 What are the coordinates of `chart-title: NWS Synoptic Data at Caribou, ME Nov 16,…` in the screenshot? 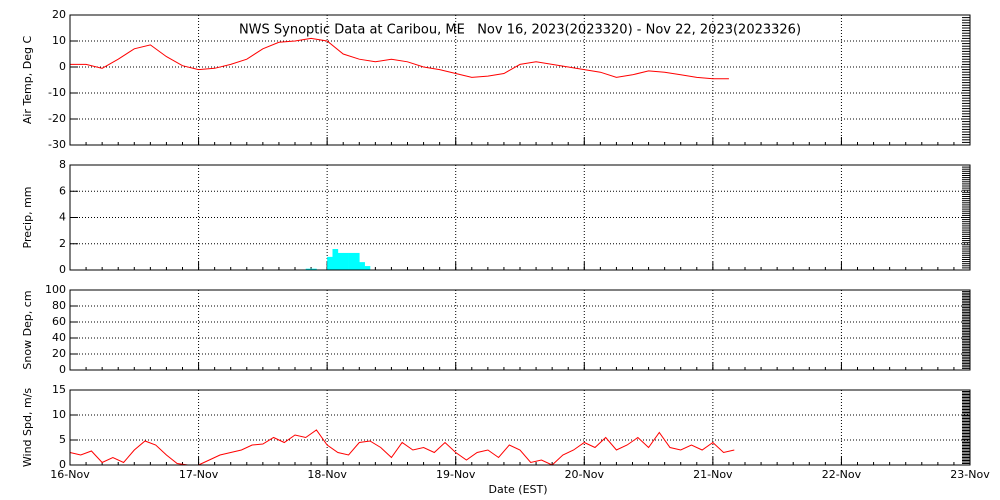 It's located at (520, 30).